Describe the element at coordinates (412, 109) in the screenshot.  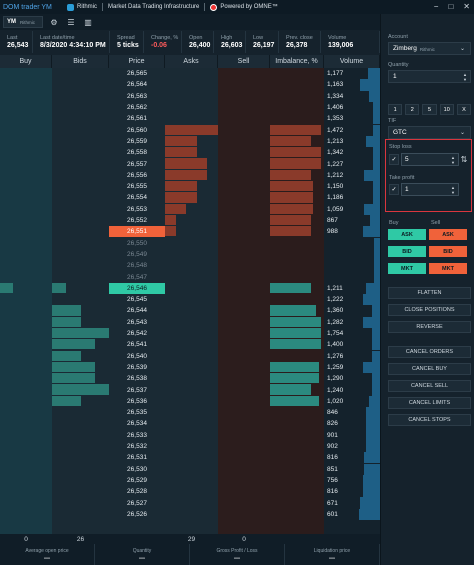
I see `qty-2-button: 2` at that location.